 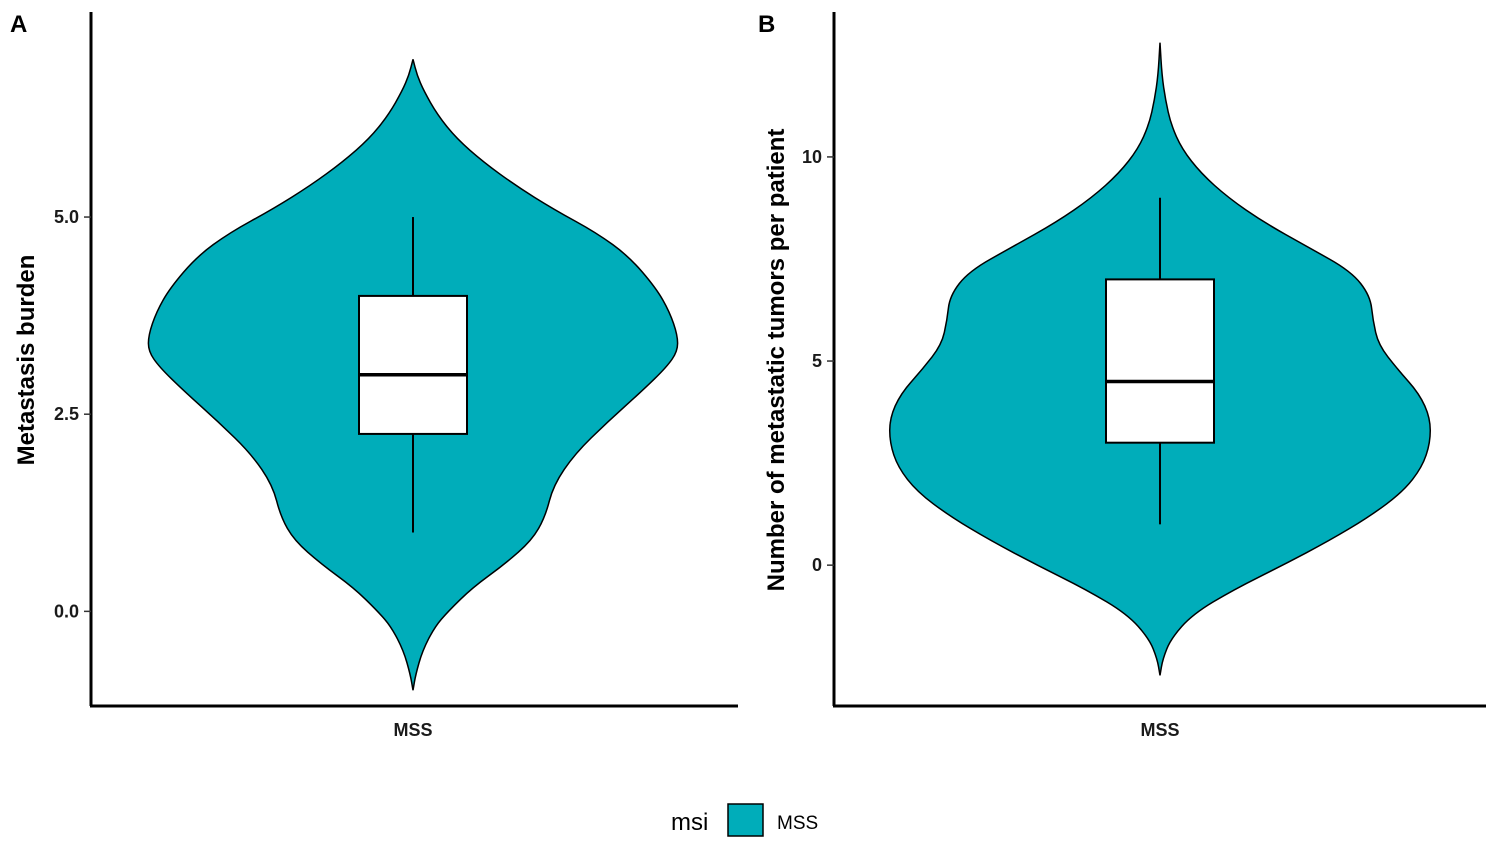 What do you see at coordinates (1159, 730) in the screenshot?
I see `panel-b-x-tick-label: MSS` at bounding box center [1159, 730].